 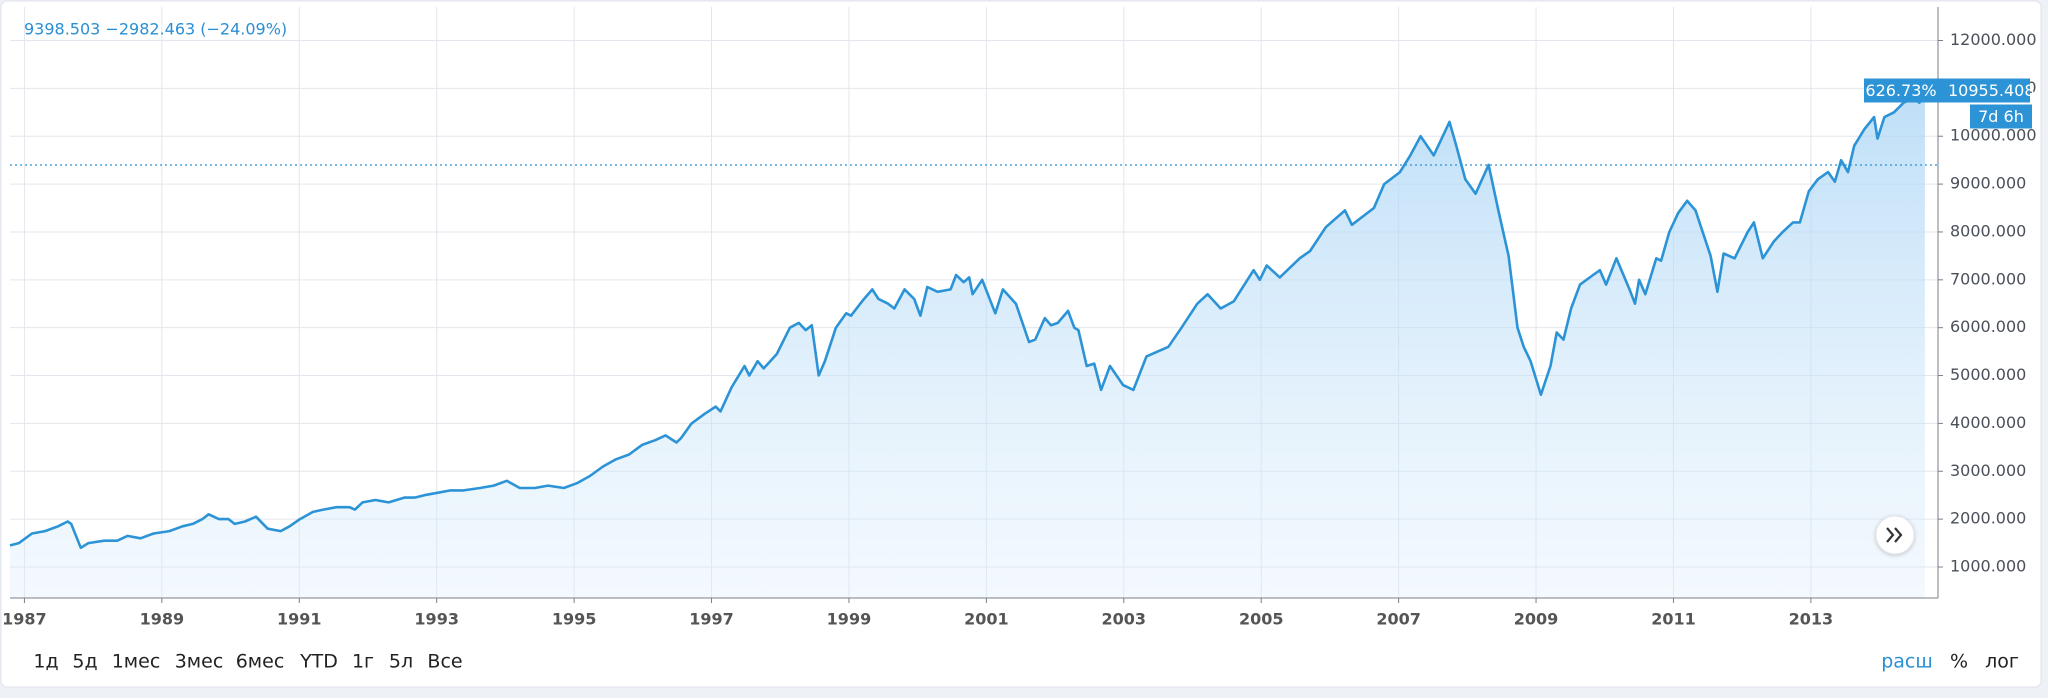 I want to click on range-button: 3мес, so click(x=199, y=662).